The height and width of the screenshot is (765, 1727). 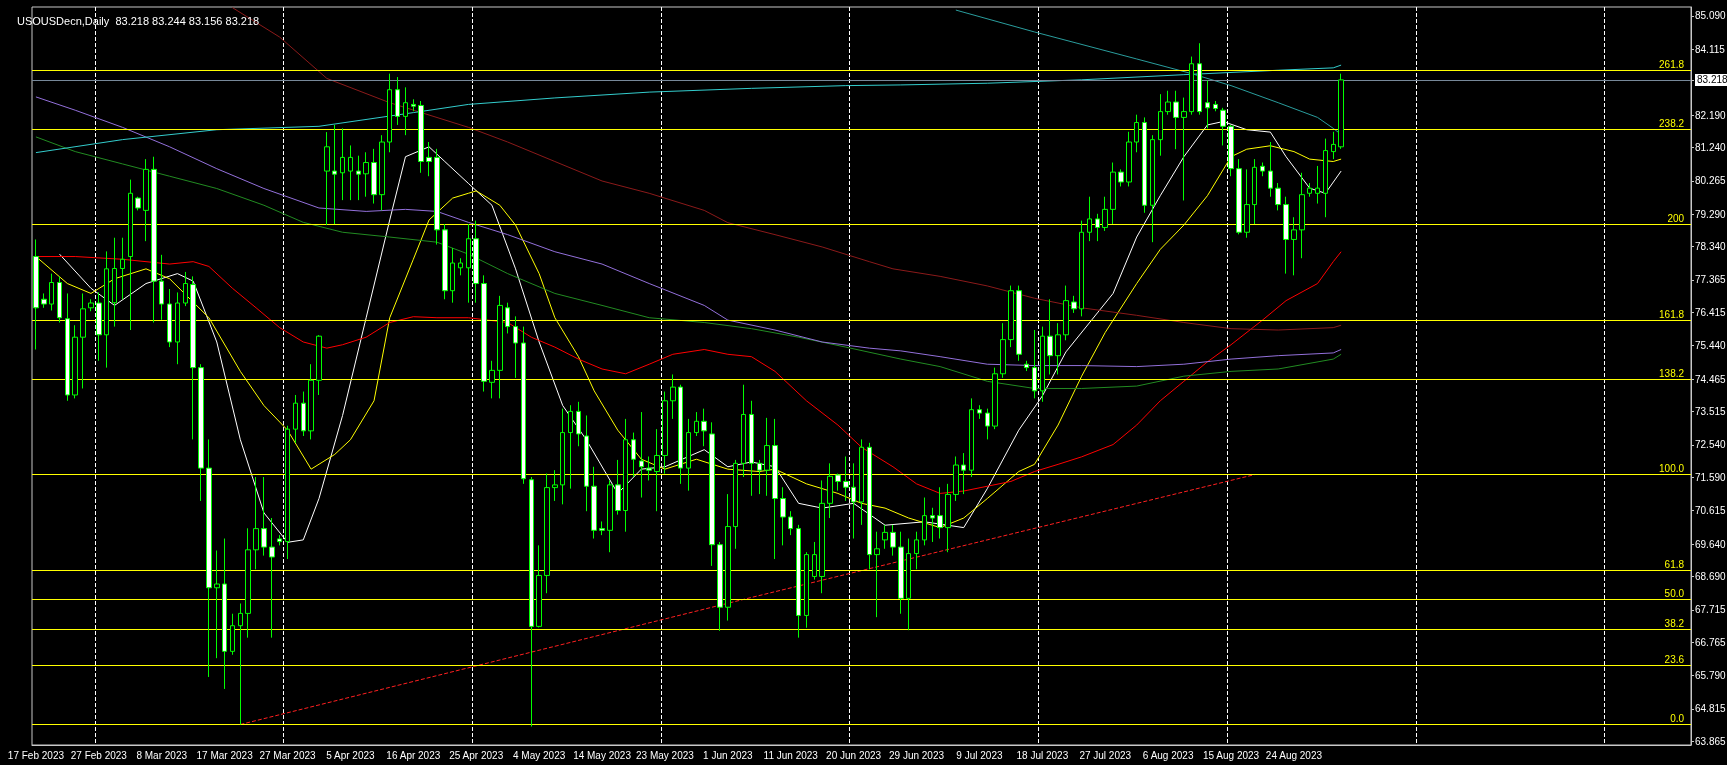 I want to click on annotation: 50.0, so click(x=1674, y=594).